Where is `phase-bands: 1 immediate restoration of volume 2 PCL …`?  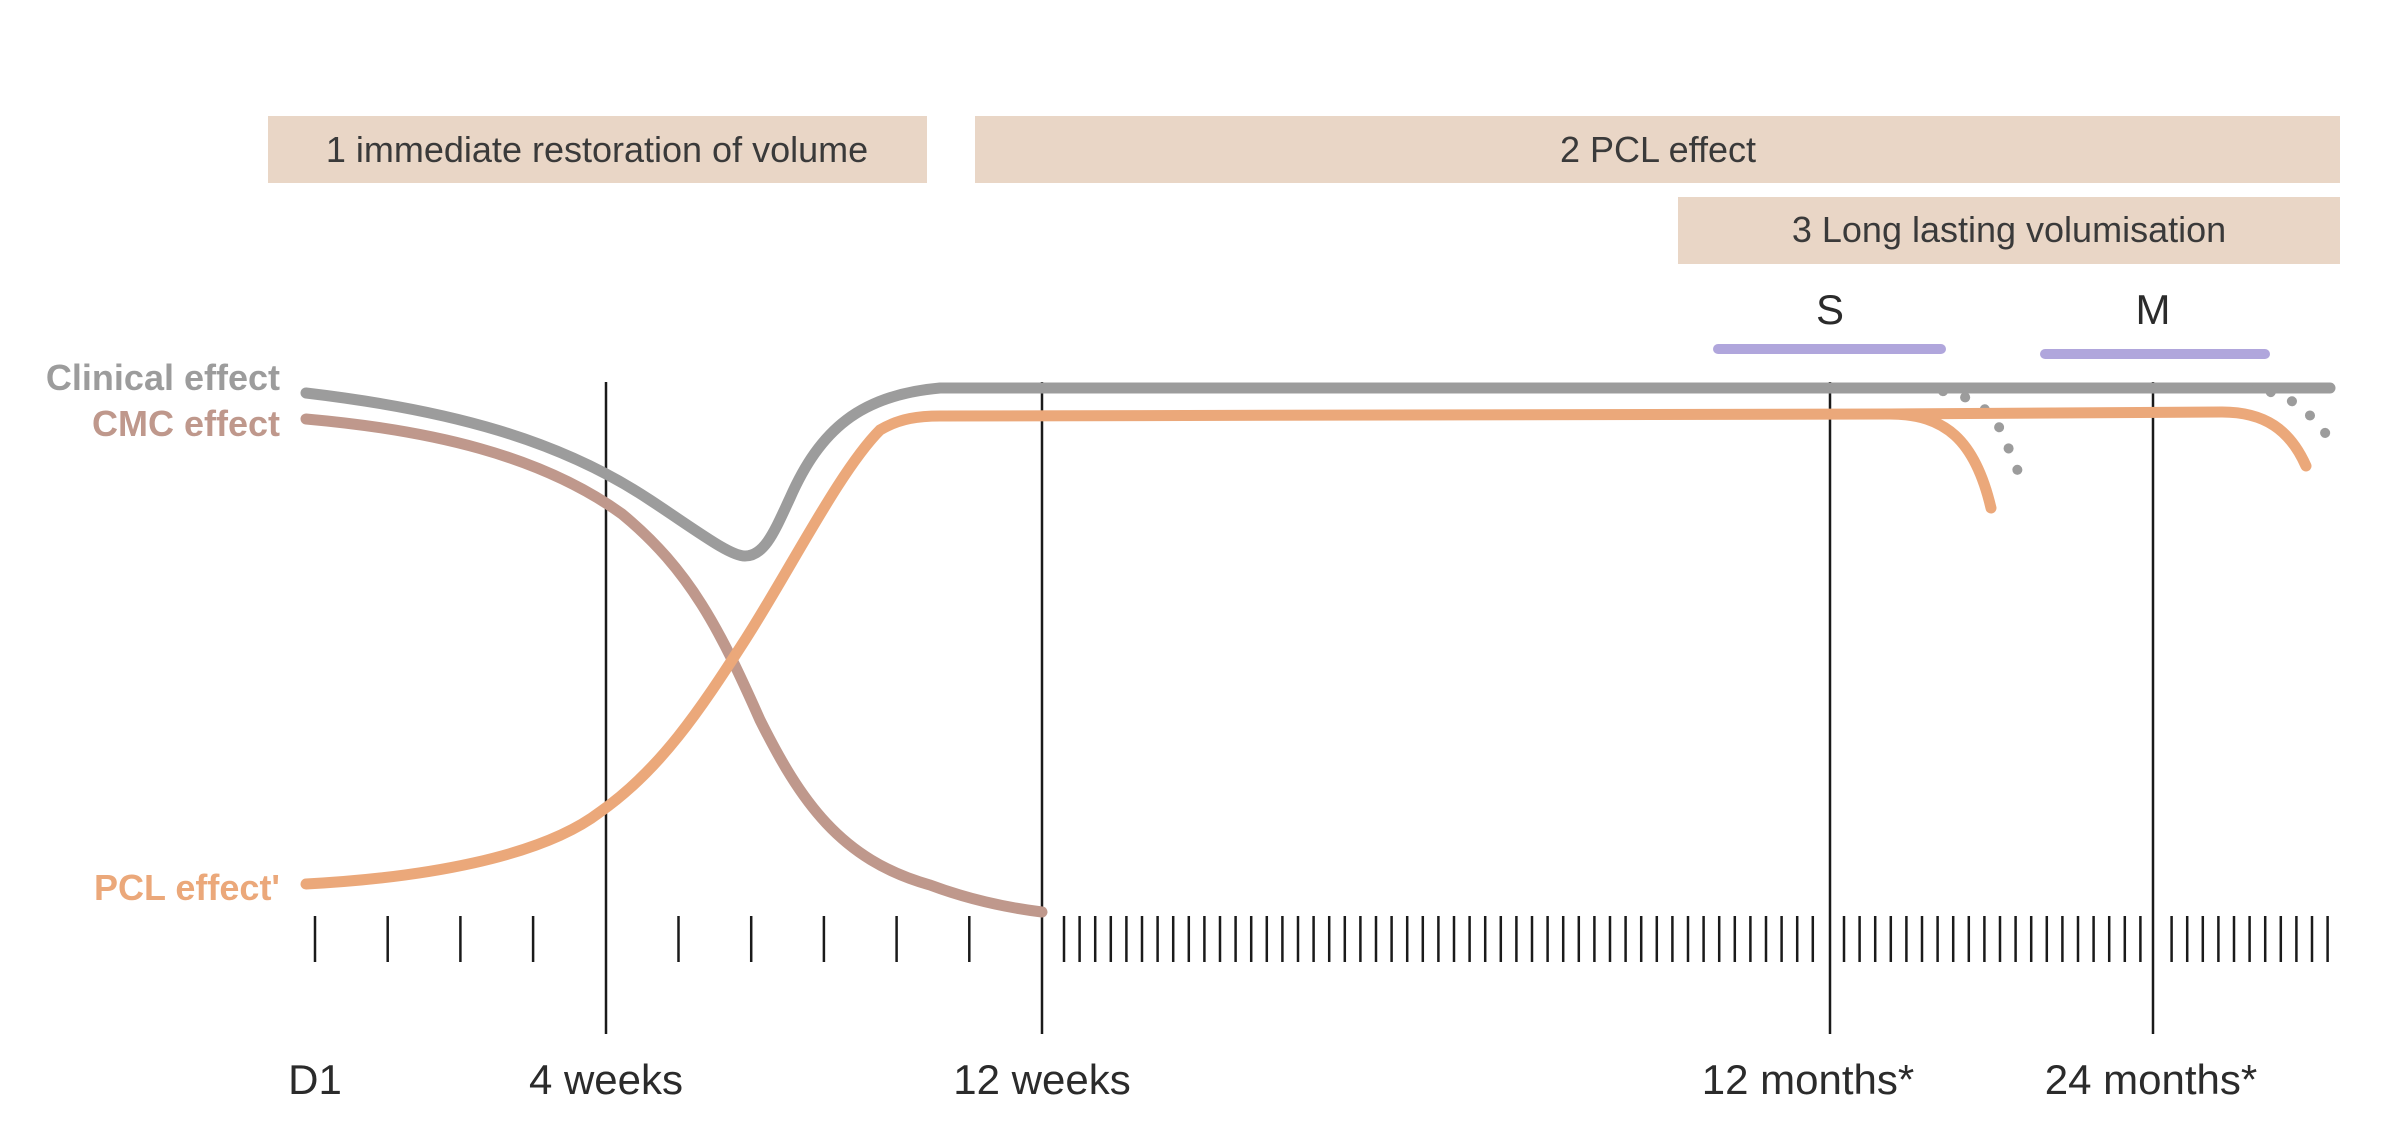 phase-bands: 1 immediate restoration of volume 2 PCL … is located at coordinates (1304, 190).